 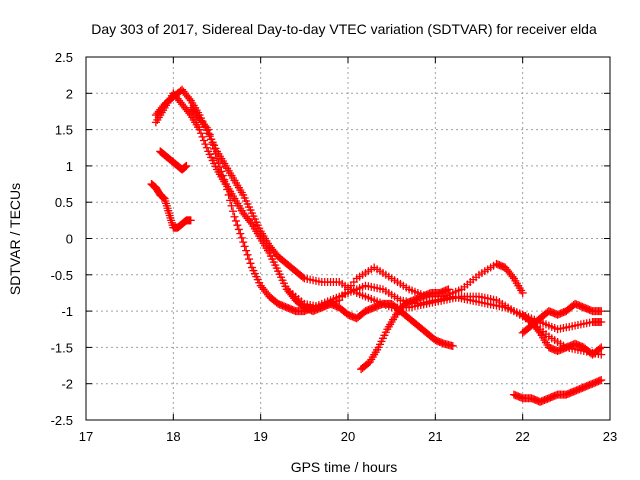 What do you see at coordinates (62, 420) in the screenshot?
I see `y-tick-label: -2.5` at bounding box center [62, 420].